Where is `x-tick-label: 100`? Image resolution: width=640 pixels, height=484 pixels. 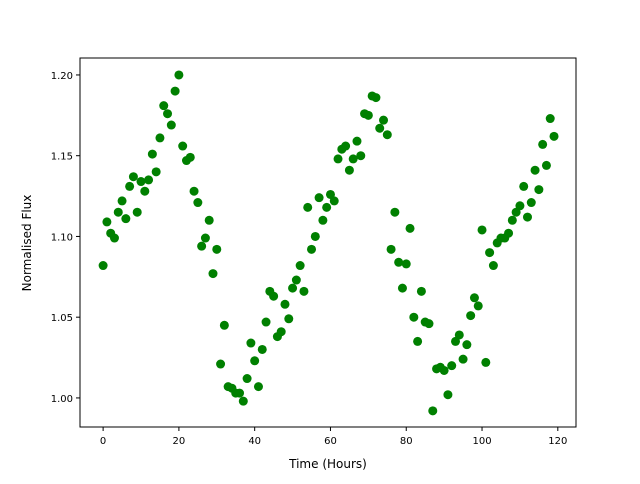 x-tick-label: 100 is located at coordinates (481, 441).